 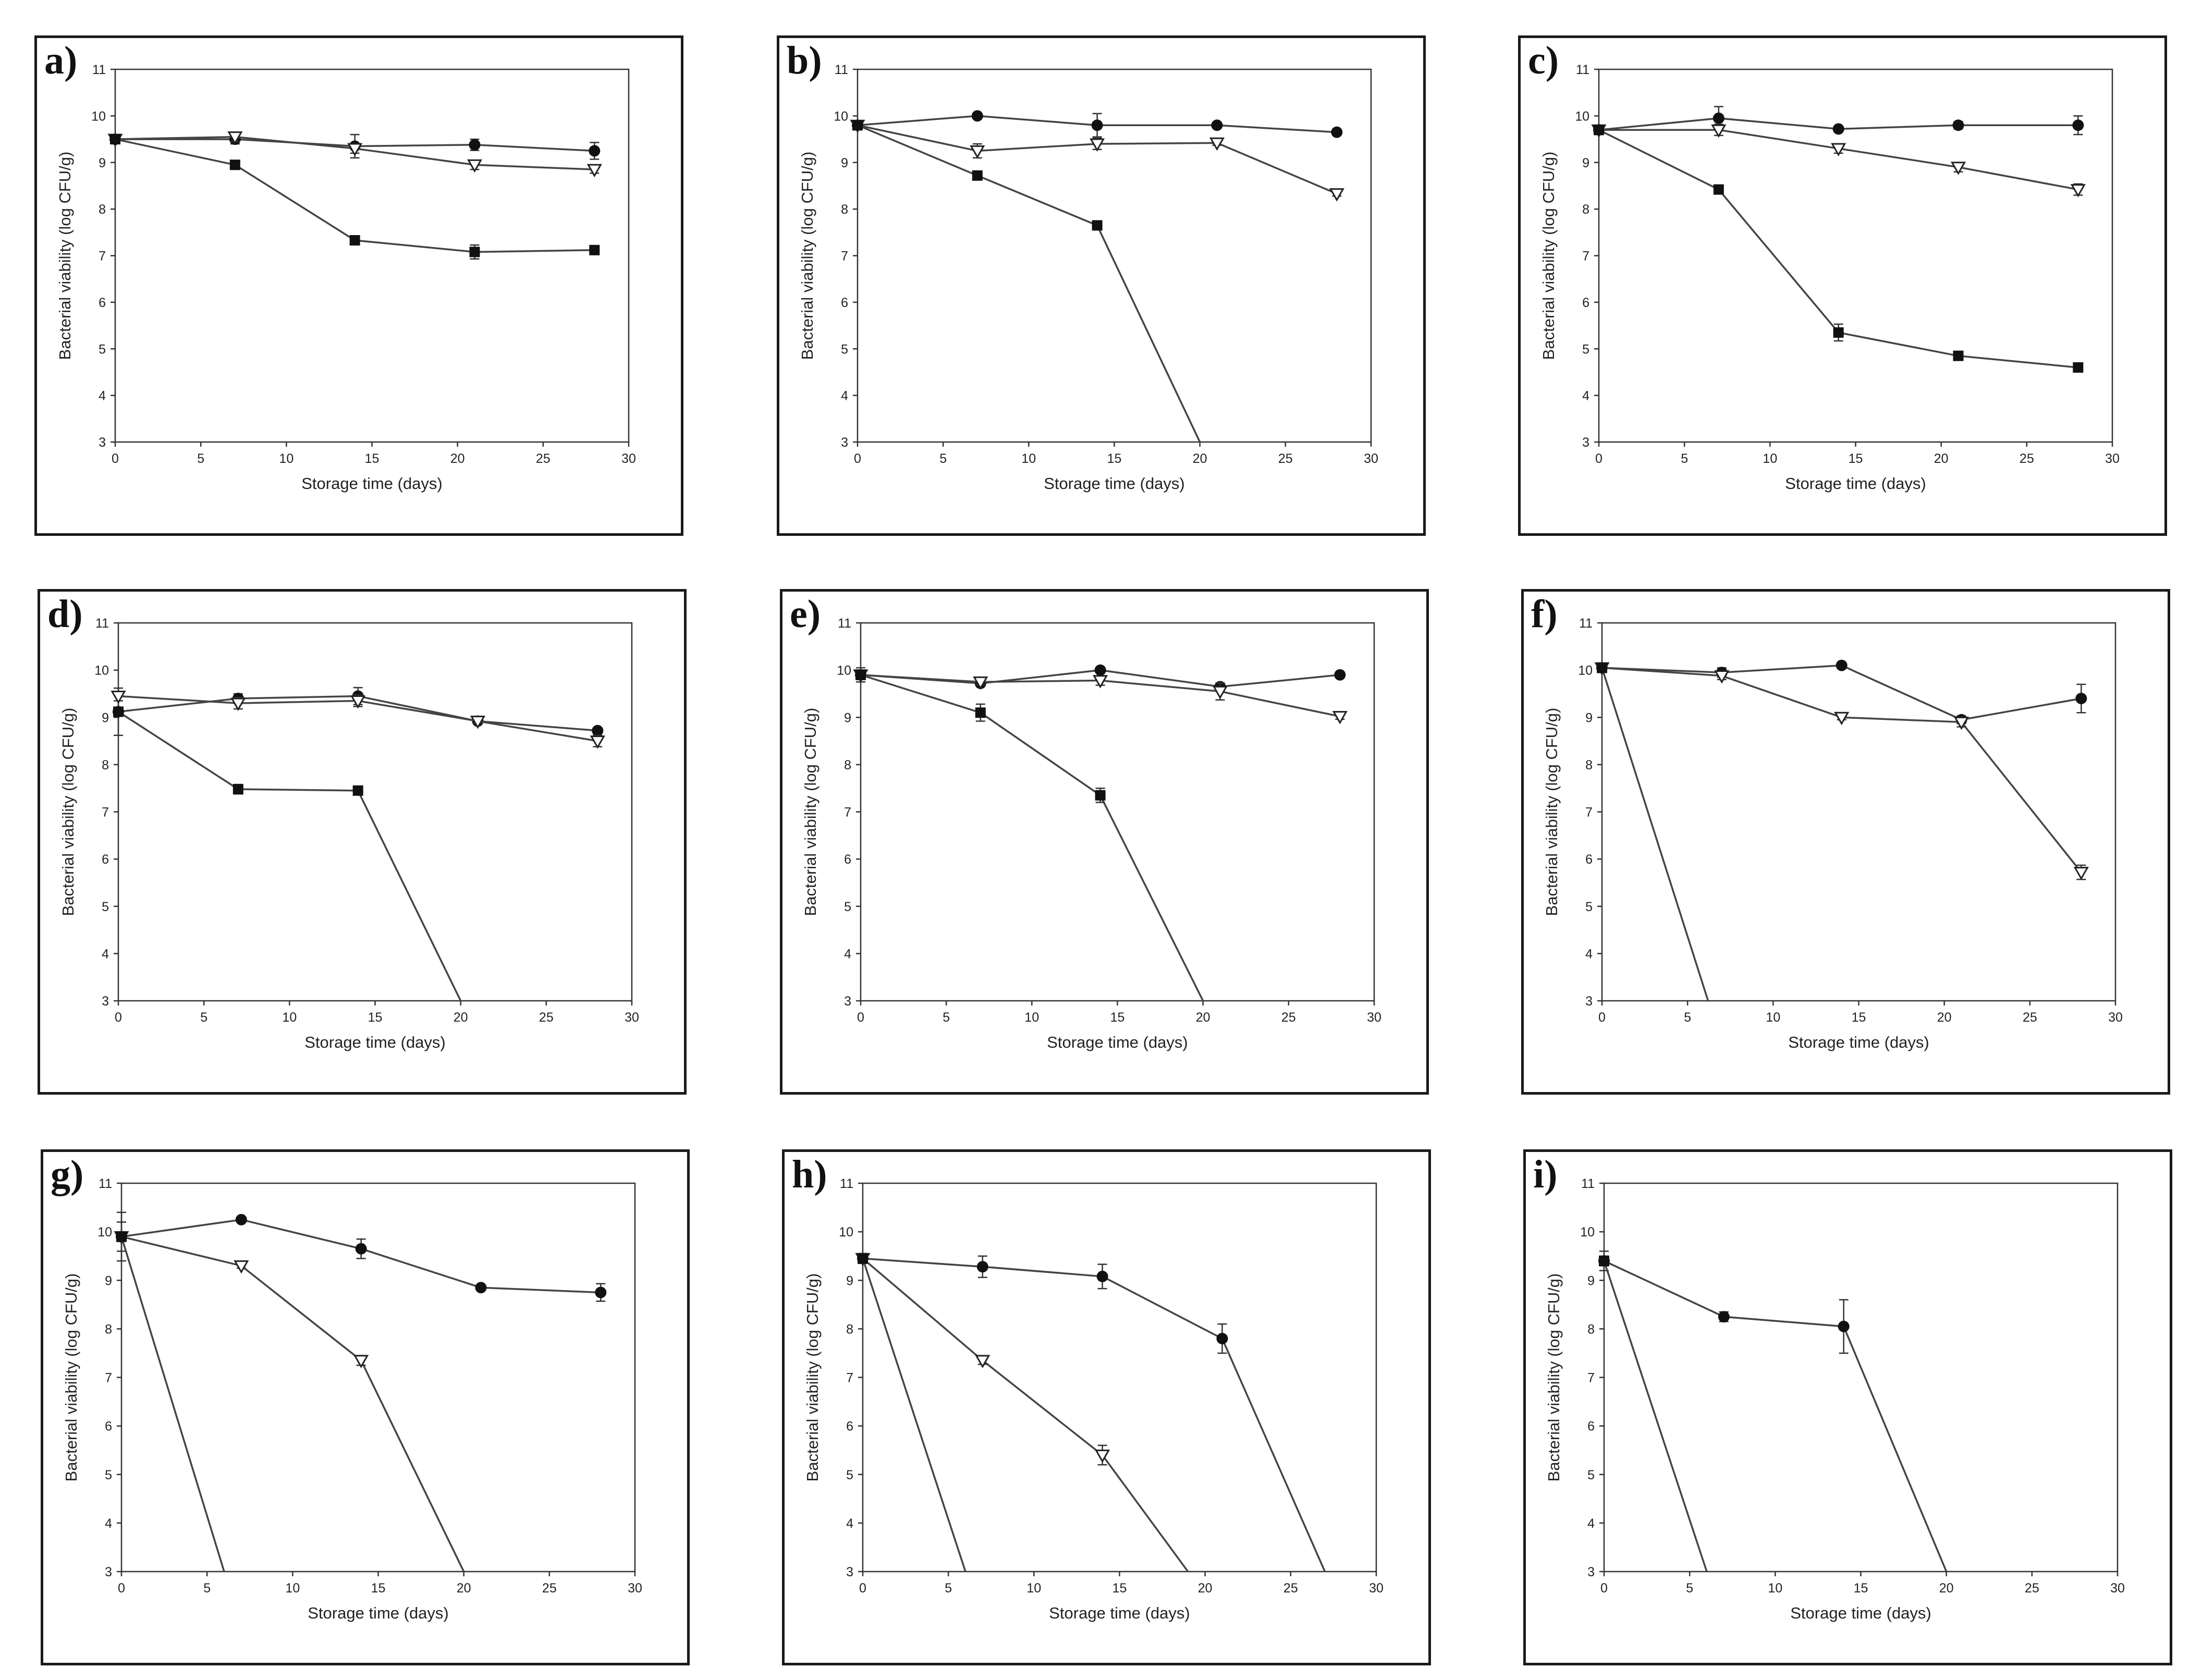 What do you see at coordinates (99, 70) in the screenshot?
I see `y-tick-label: 11` at bounding box center [99, 70].